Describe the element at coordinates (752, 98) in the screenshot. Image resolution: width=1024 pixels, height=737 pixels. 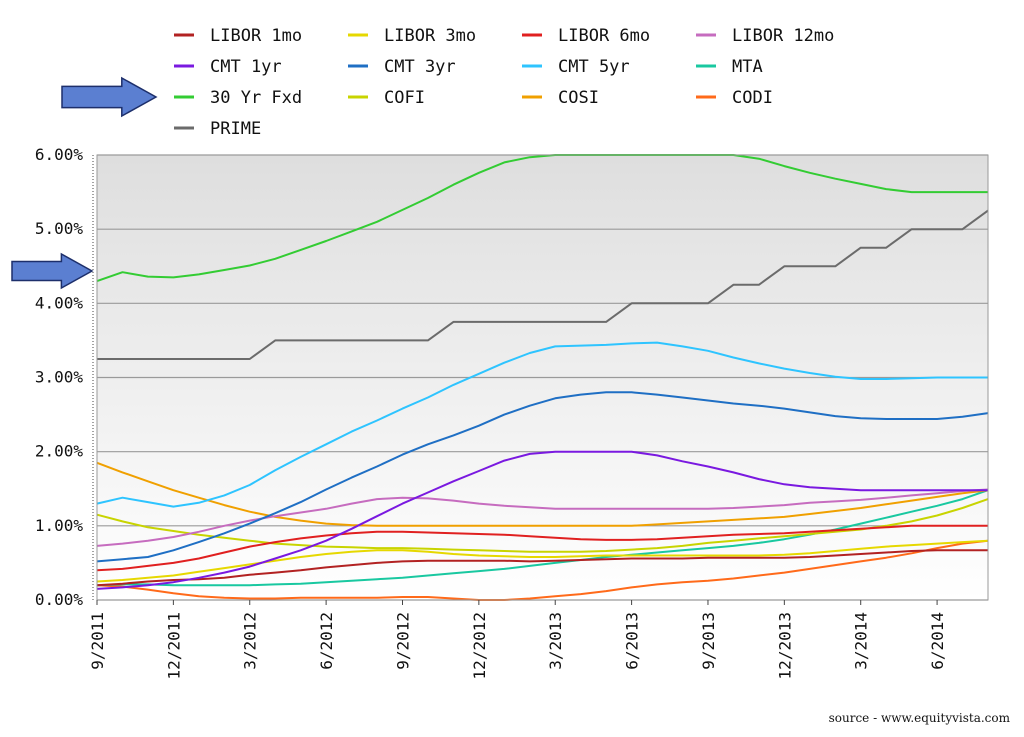
I see `legend-label: CODI` at that location.